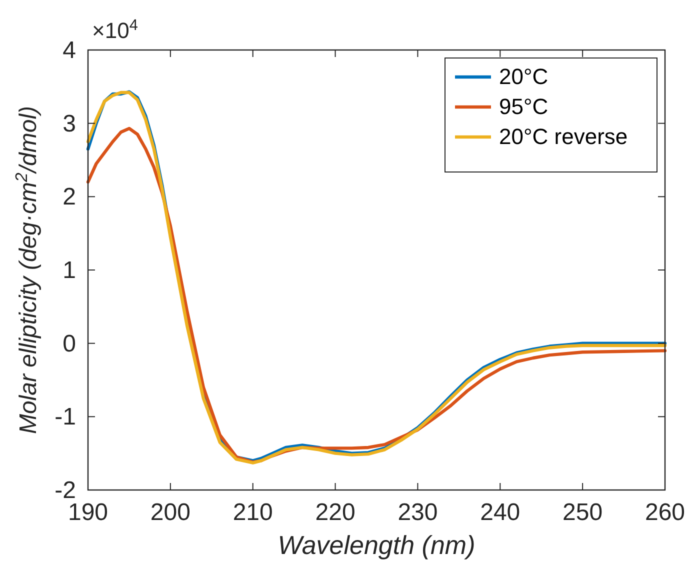 This screenshot has width=691, height=564. I want to click on x-tick-label: 250, so click(582, 512).